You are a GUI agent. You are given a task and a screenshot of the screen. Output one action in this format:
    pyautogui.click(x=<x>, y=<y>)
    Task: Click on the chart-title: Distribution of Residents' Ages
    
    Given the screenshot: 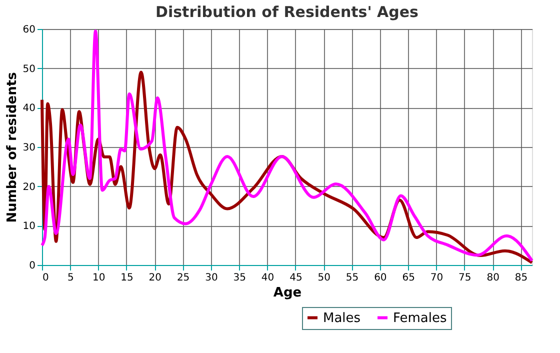 What is the action you would take?
    pyautogui.click(x=287, y=12)
    